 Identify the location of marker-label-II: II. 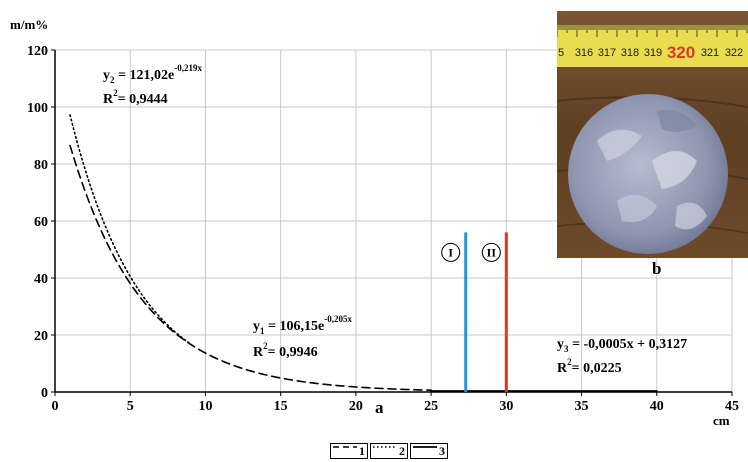
(492, 252).